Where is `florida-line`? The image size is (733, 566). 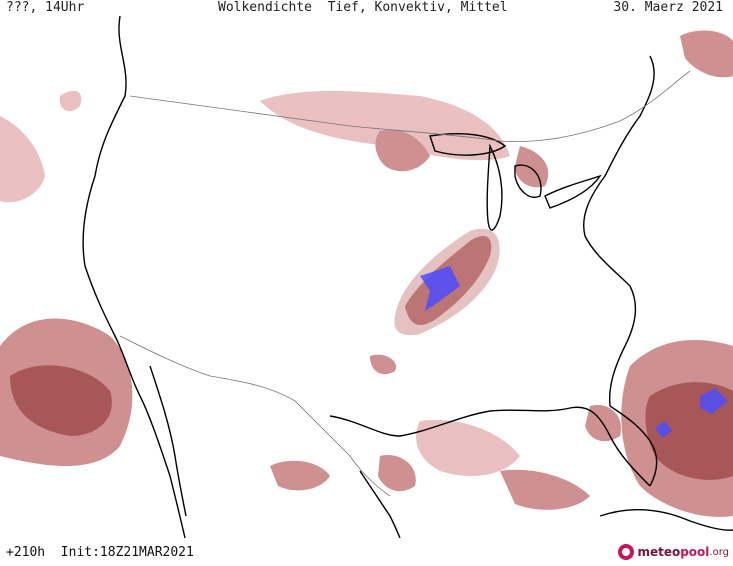
florida-line is located at coordinates (633, 446).